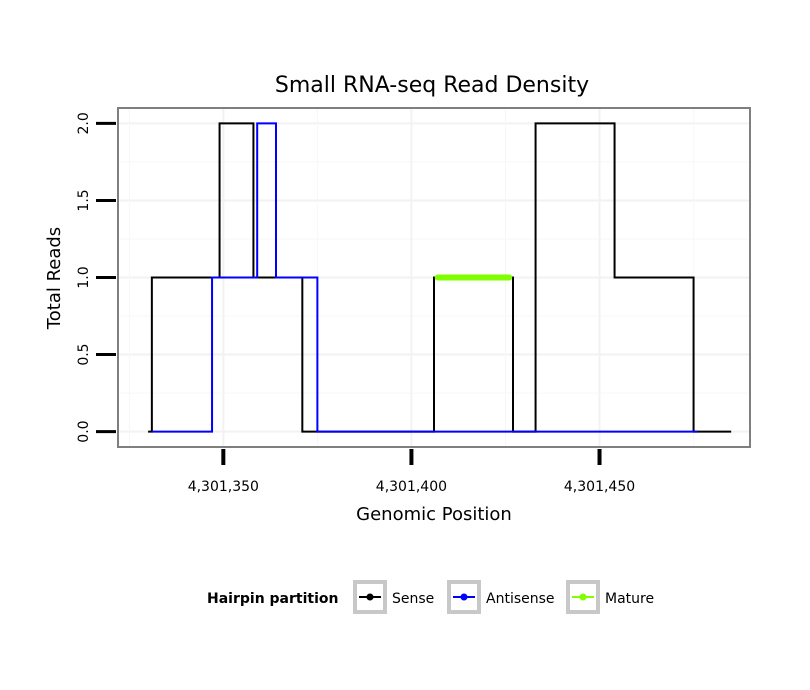 The width and height of the screenshot is (810, 690). What do you see at coordinates (411, 472) in the screenshot?
I see `x-axis: 4,301,350 4,301,400 4,301,450` at bounding box center [411, 472].